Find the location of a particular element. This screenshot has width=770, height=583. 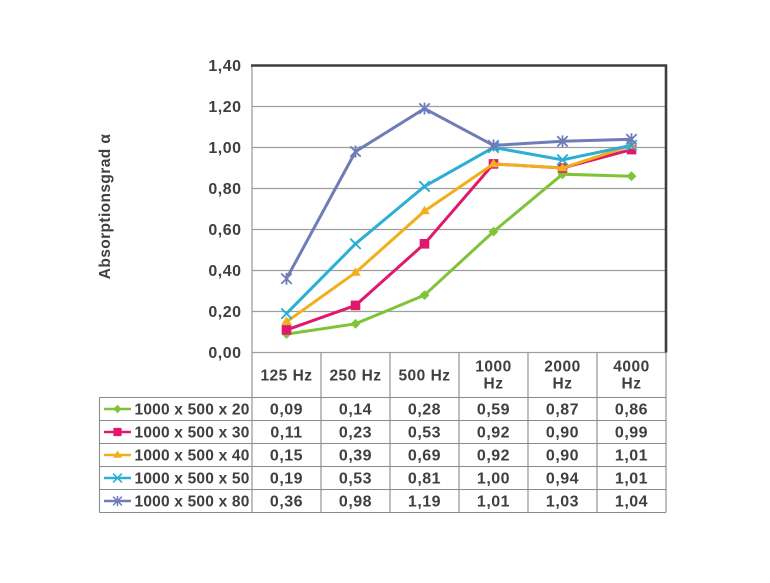

svg-text: 1000 x 500 x 80 is located at coordinates (192, 501).